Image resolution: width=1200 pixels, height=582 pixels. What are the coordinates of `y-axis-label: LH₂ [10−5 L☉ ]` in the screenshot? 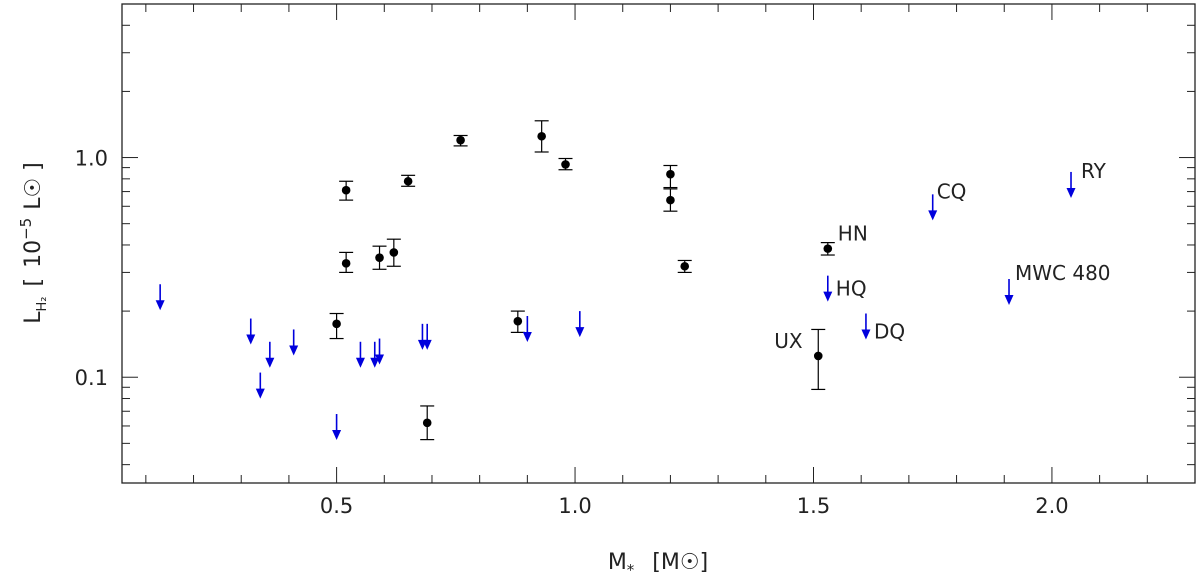 It's located at (33, 243).